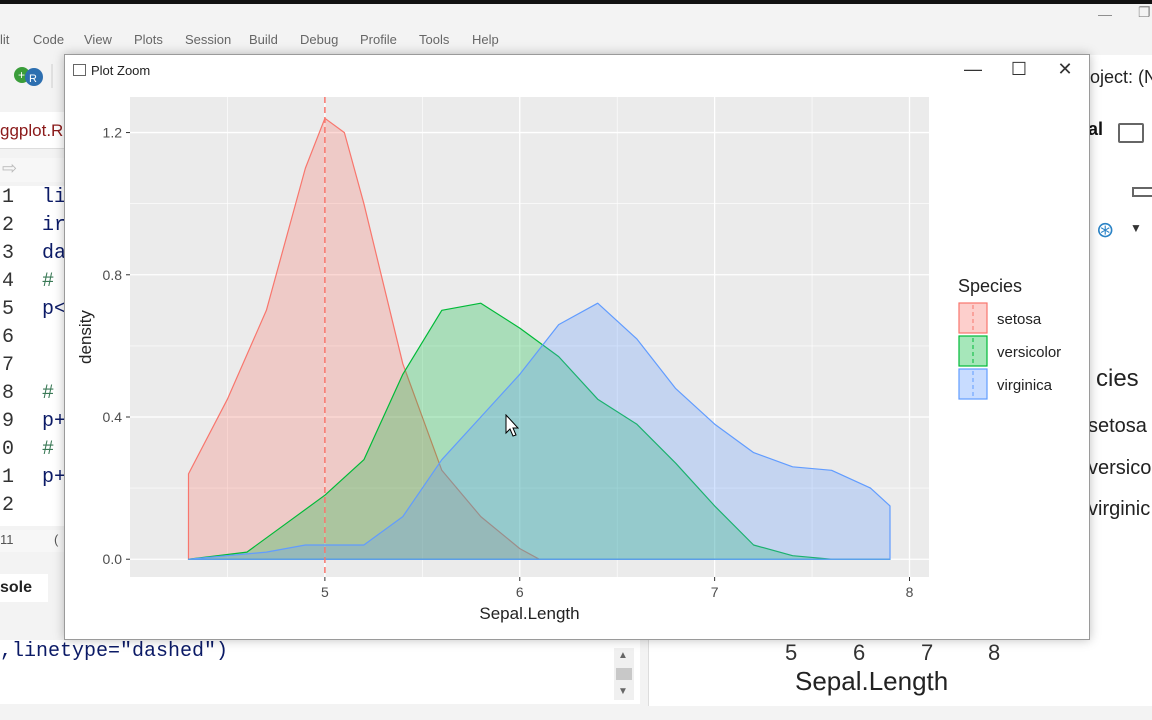 The width and height of the screenshot is (1152, 720). What do you see at coordinates (56, 539) in the screenshot?
I see `scope-indicator: (` at bounding box center [56, 539].